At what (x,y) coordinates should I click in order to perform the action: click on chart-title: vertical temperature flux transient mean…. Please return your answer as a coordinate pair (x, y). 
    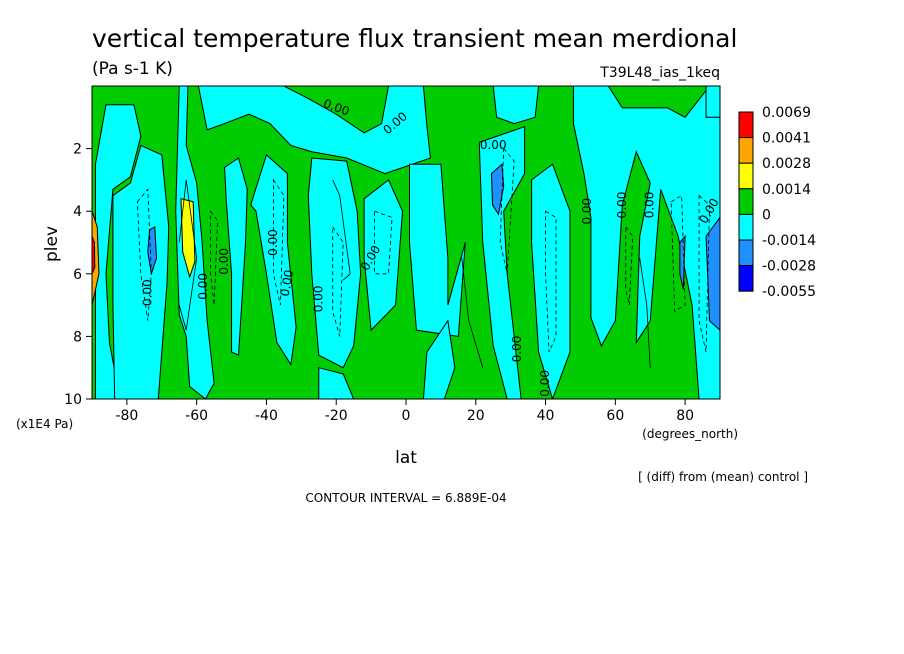
    Looking at the image, I should click on (414, 38).